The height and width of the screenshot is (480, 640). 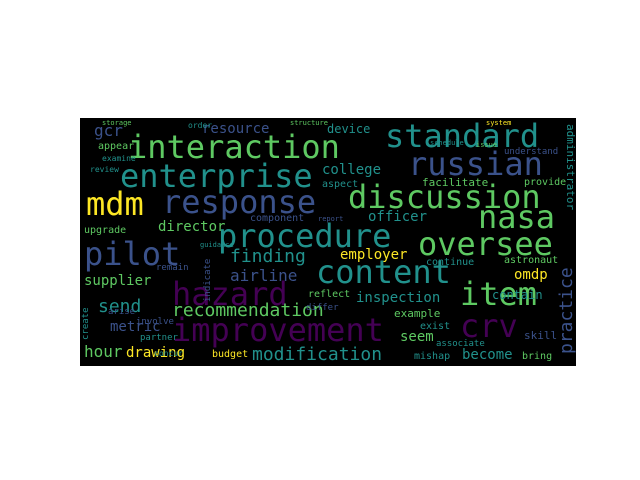 What do you see at coordinates (200, 125) in the screenshot?
I see `word-order: order` at bounding box center [200, 125].